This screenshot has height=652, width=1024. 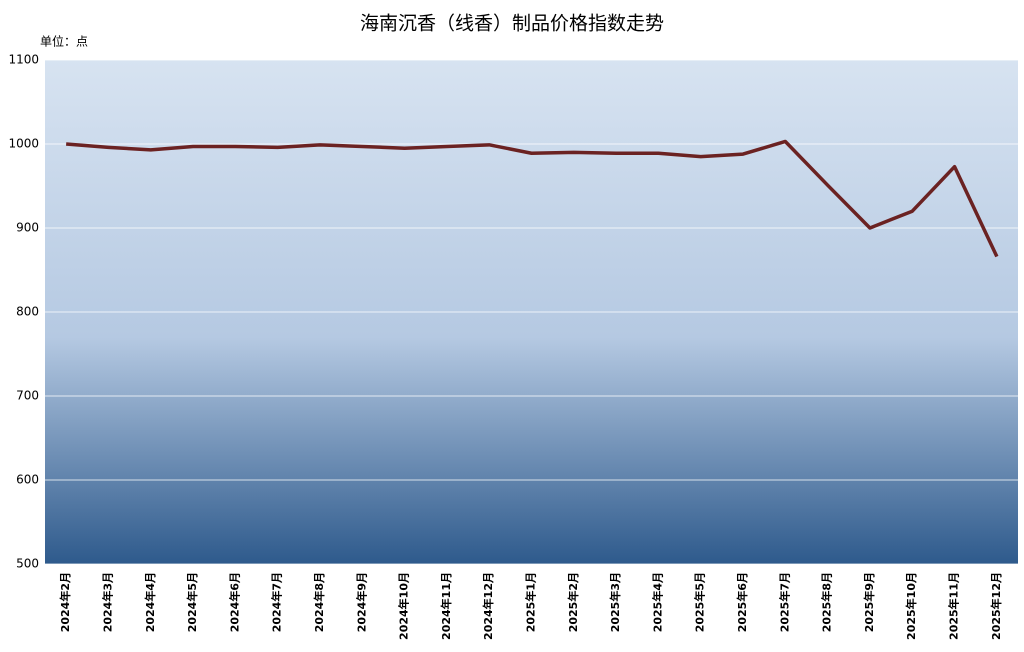 What do you see at coordinates (234, 602) in the screenshot?
I see `x-tick-label: 2024年6月` at bounding box center [234, 602].